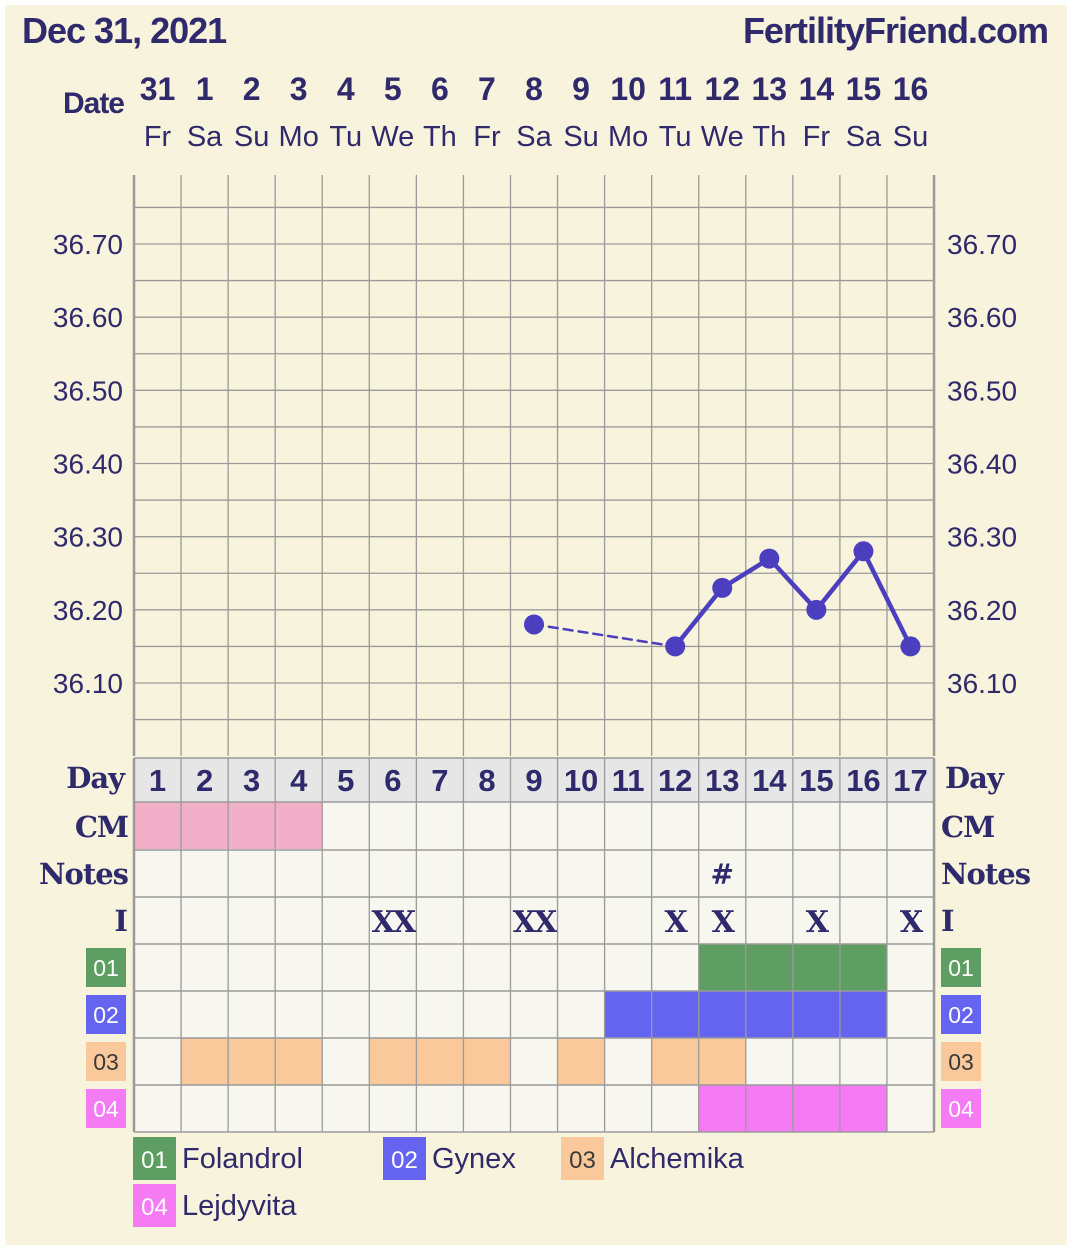  What do you see at coordinates (299, 89) in the screenshot?
I see `date-label: 3` at bounding box center [299, 89].